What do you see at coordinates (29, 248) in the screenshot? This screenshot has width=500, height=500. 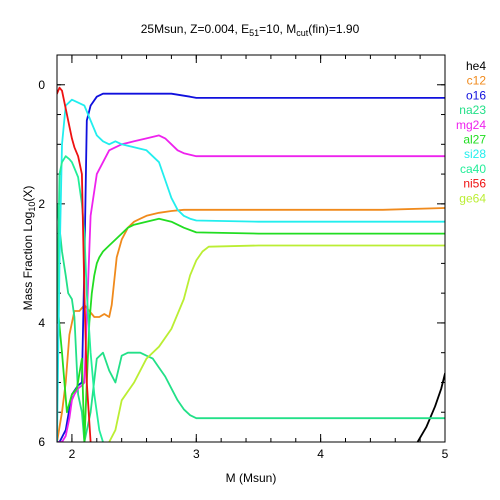 I see `y-axis-label: Mass Fraction Log10(X)` at bounding box center [29, 248].